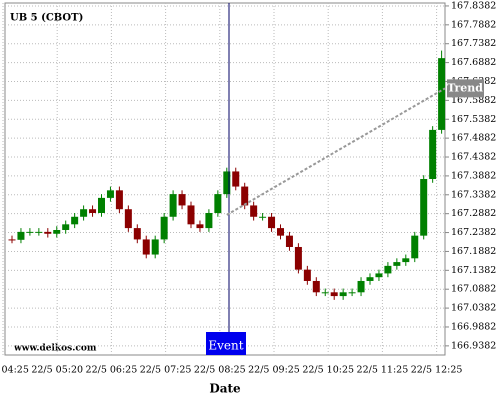 The height and width of the screenshot is (400, 500). Describe the element at coordinates (112, 370) in the screenshot. I see `x-tick-label: 22/5 06:25` at that location.